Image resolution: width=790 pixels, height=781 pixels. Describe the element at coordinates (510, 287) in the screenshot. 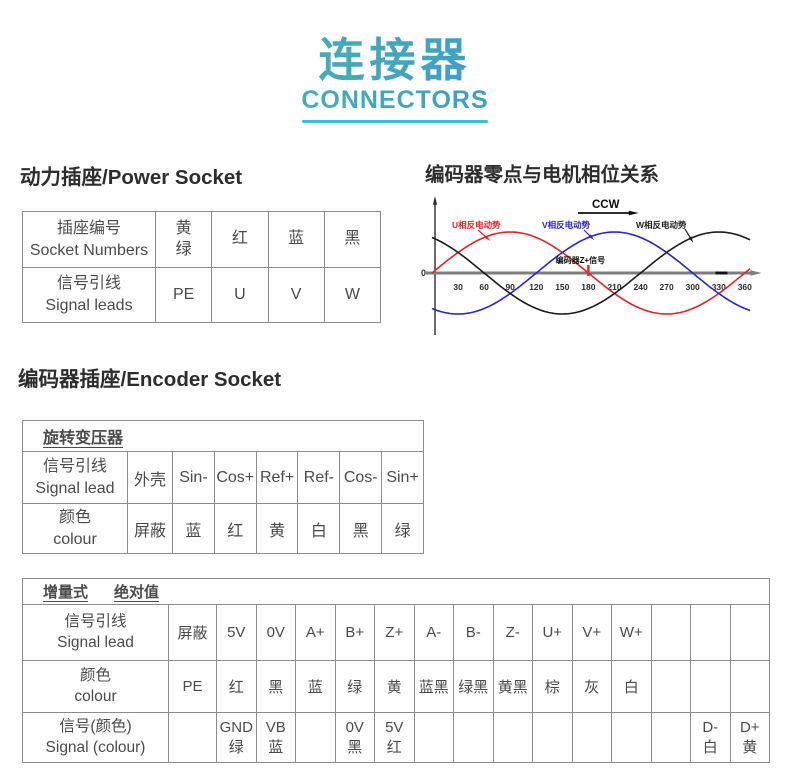

I see `svg-text: 90` at that location.